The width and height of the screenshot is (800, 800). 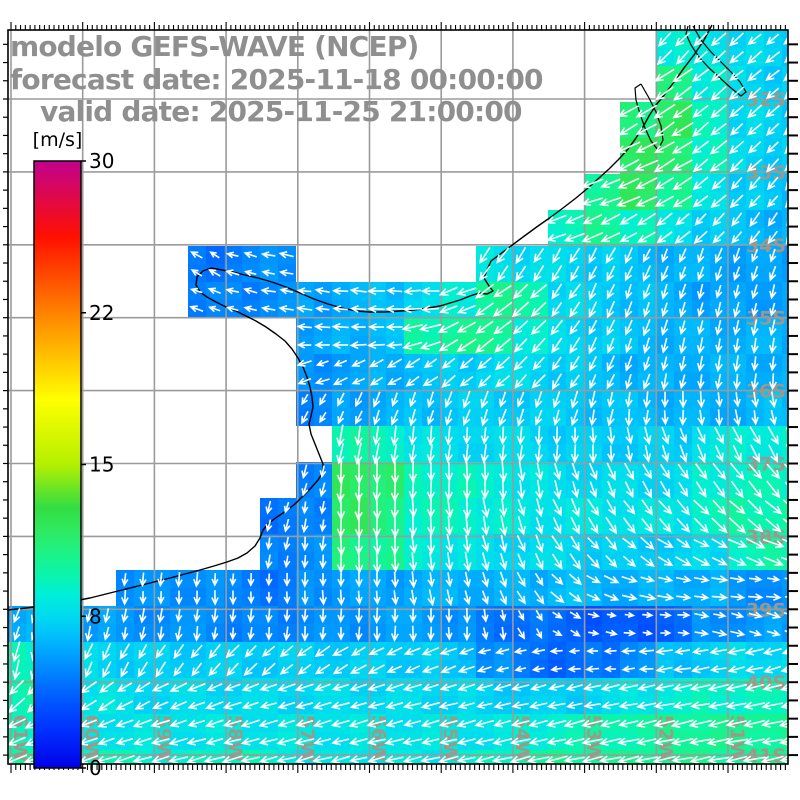 I want to click on lat-label: 32S, so click(x=766, y=100).